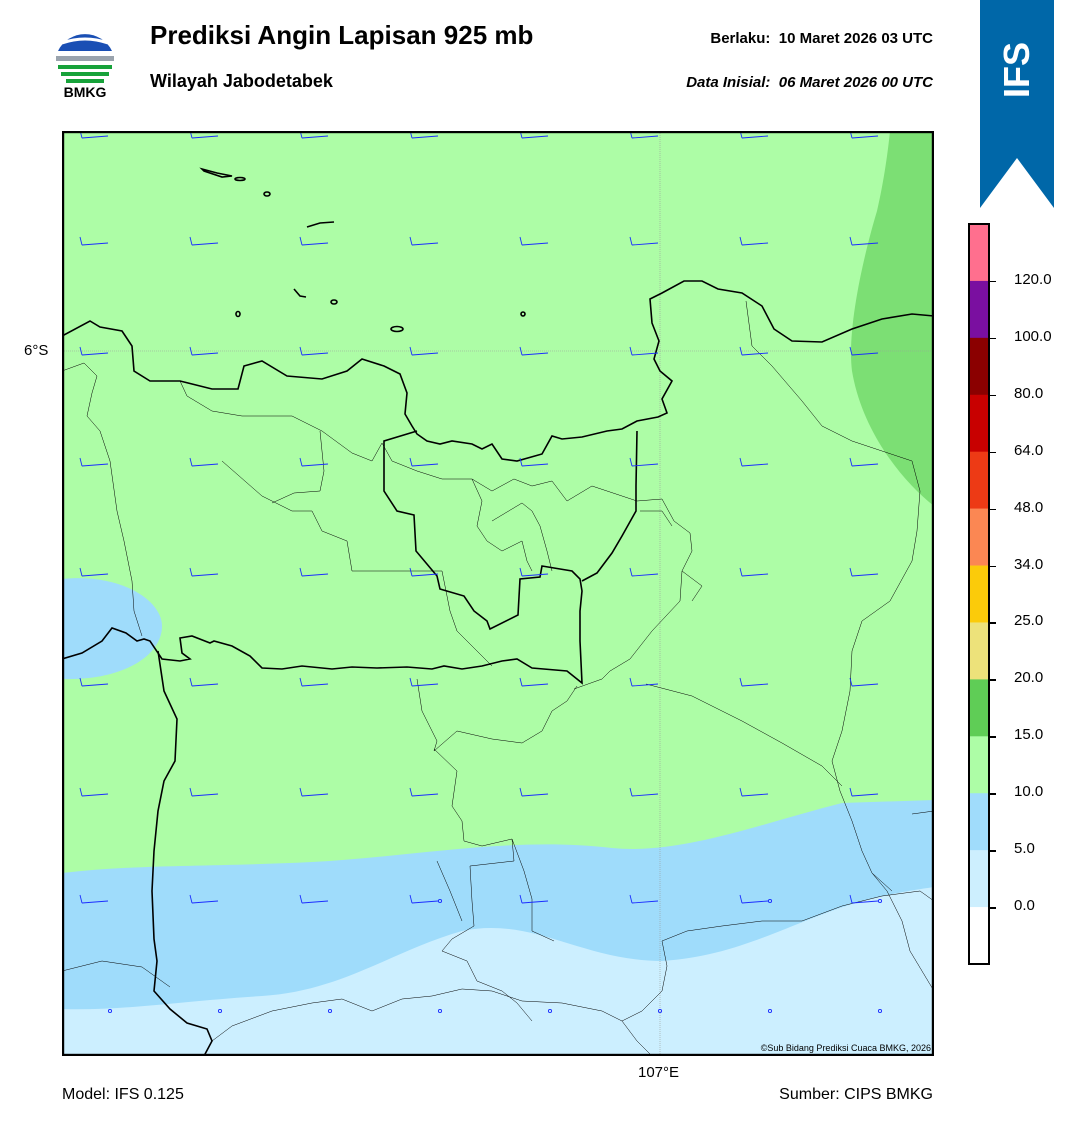 The height and width of the screenshot is (1128, 1081). I want to click on colorbar-tick-label: 80.0, so click(1029, 393).